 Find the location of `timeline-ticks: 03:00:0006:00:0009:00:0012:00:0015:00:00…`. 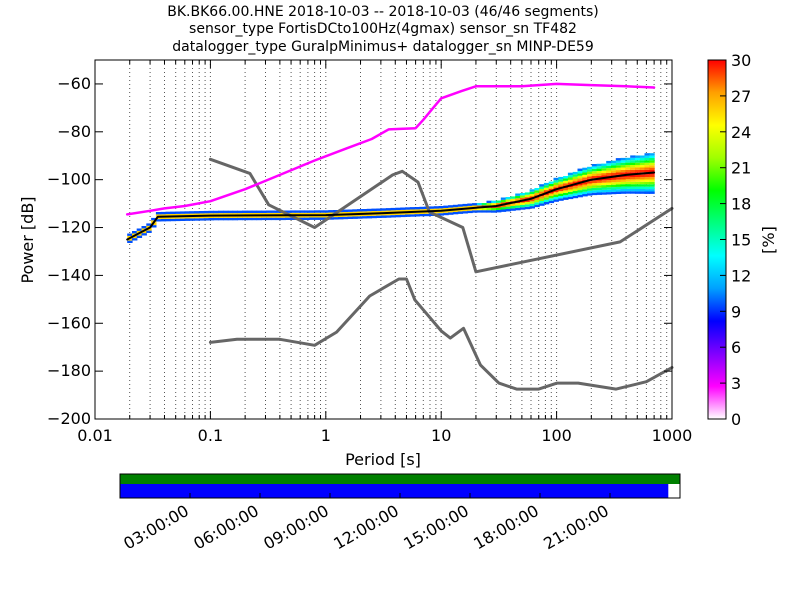

timeline-ticks: 03:00:0006:00:0009:00:0012:00:0015:00:00… is located at coordinates (366, 523).